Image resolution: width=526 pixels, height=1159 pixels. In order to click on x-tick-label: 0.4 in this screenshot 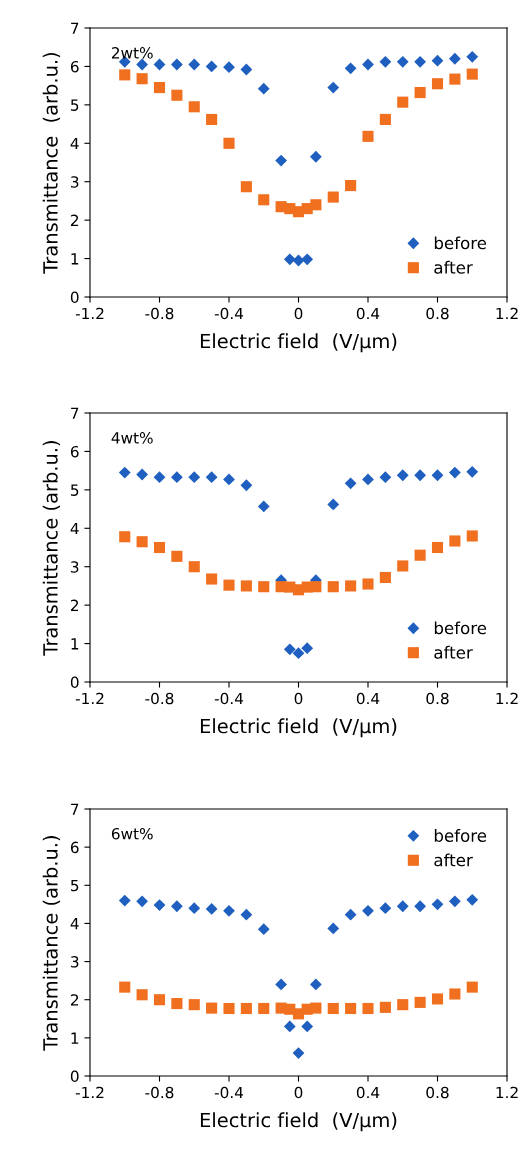, I will do `click(368, 313)`.